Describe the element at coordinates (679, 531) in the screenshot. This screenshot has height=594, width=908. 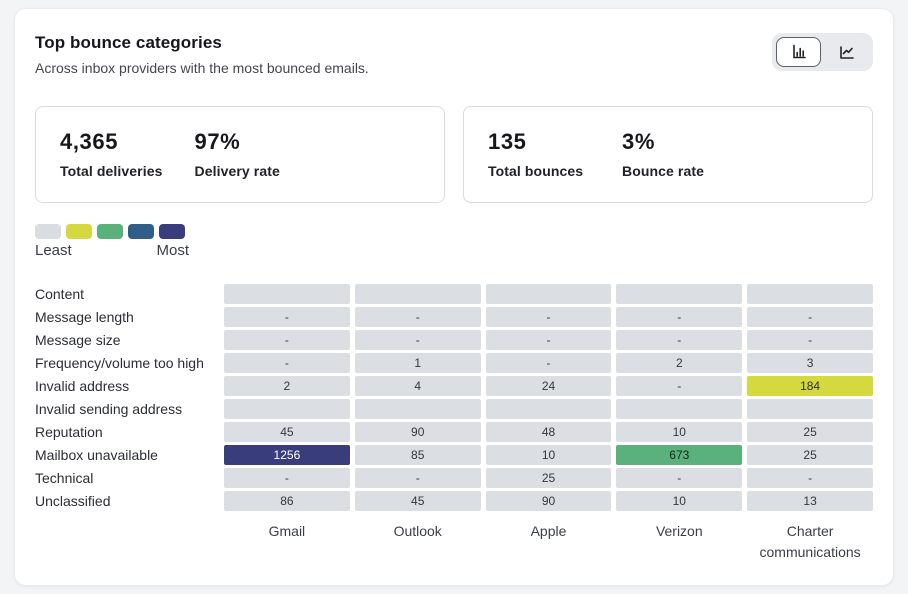
I see `heatmap-column-label: Verizon` at that location.